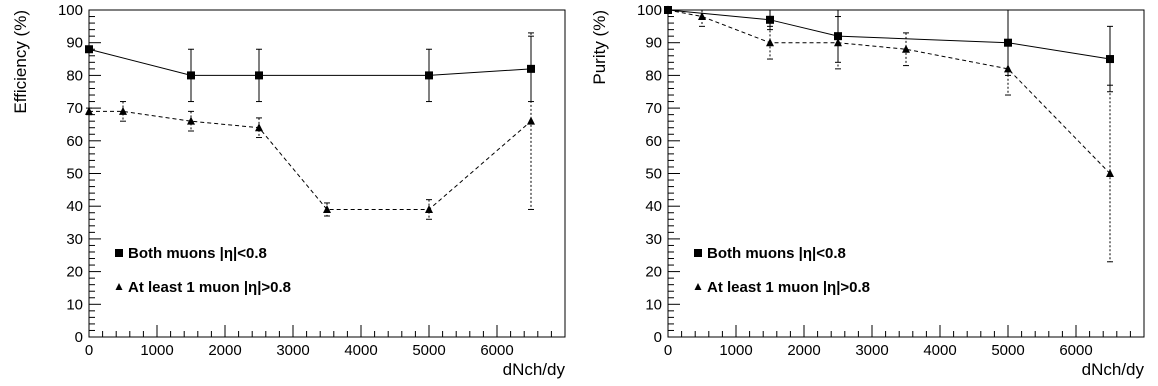 The width and height of the screenshot is (1158, 386). Describe the element at coordinates (310, 160) in the screenshot. I see `series-line-at-least-one-muon` at that location.